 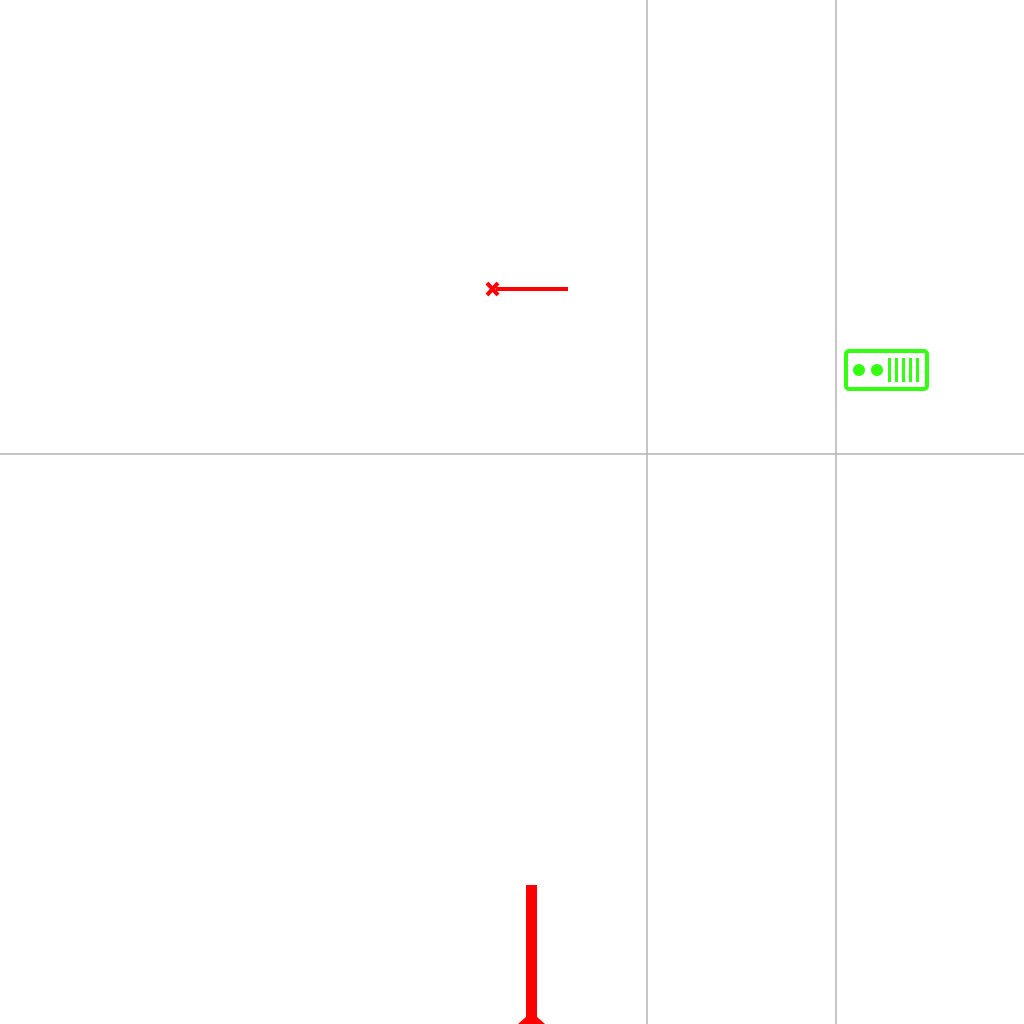 I want to click on green-signal-device-symbol, so click(x=886, y=370).